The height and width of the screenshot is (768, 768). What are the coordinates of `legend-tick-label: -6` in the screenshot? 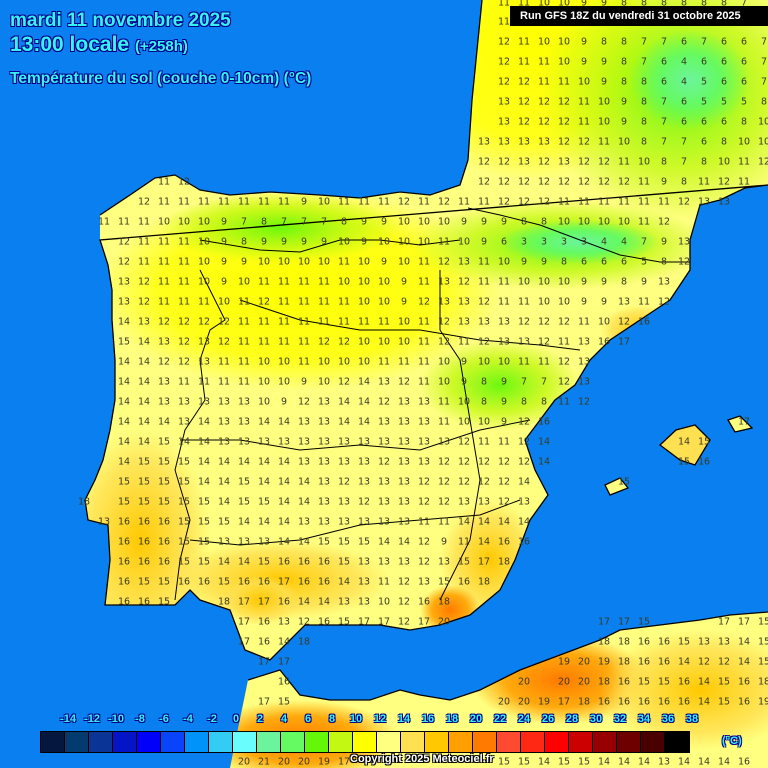 It's located at (164, 719).